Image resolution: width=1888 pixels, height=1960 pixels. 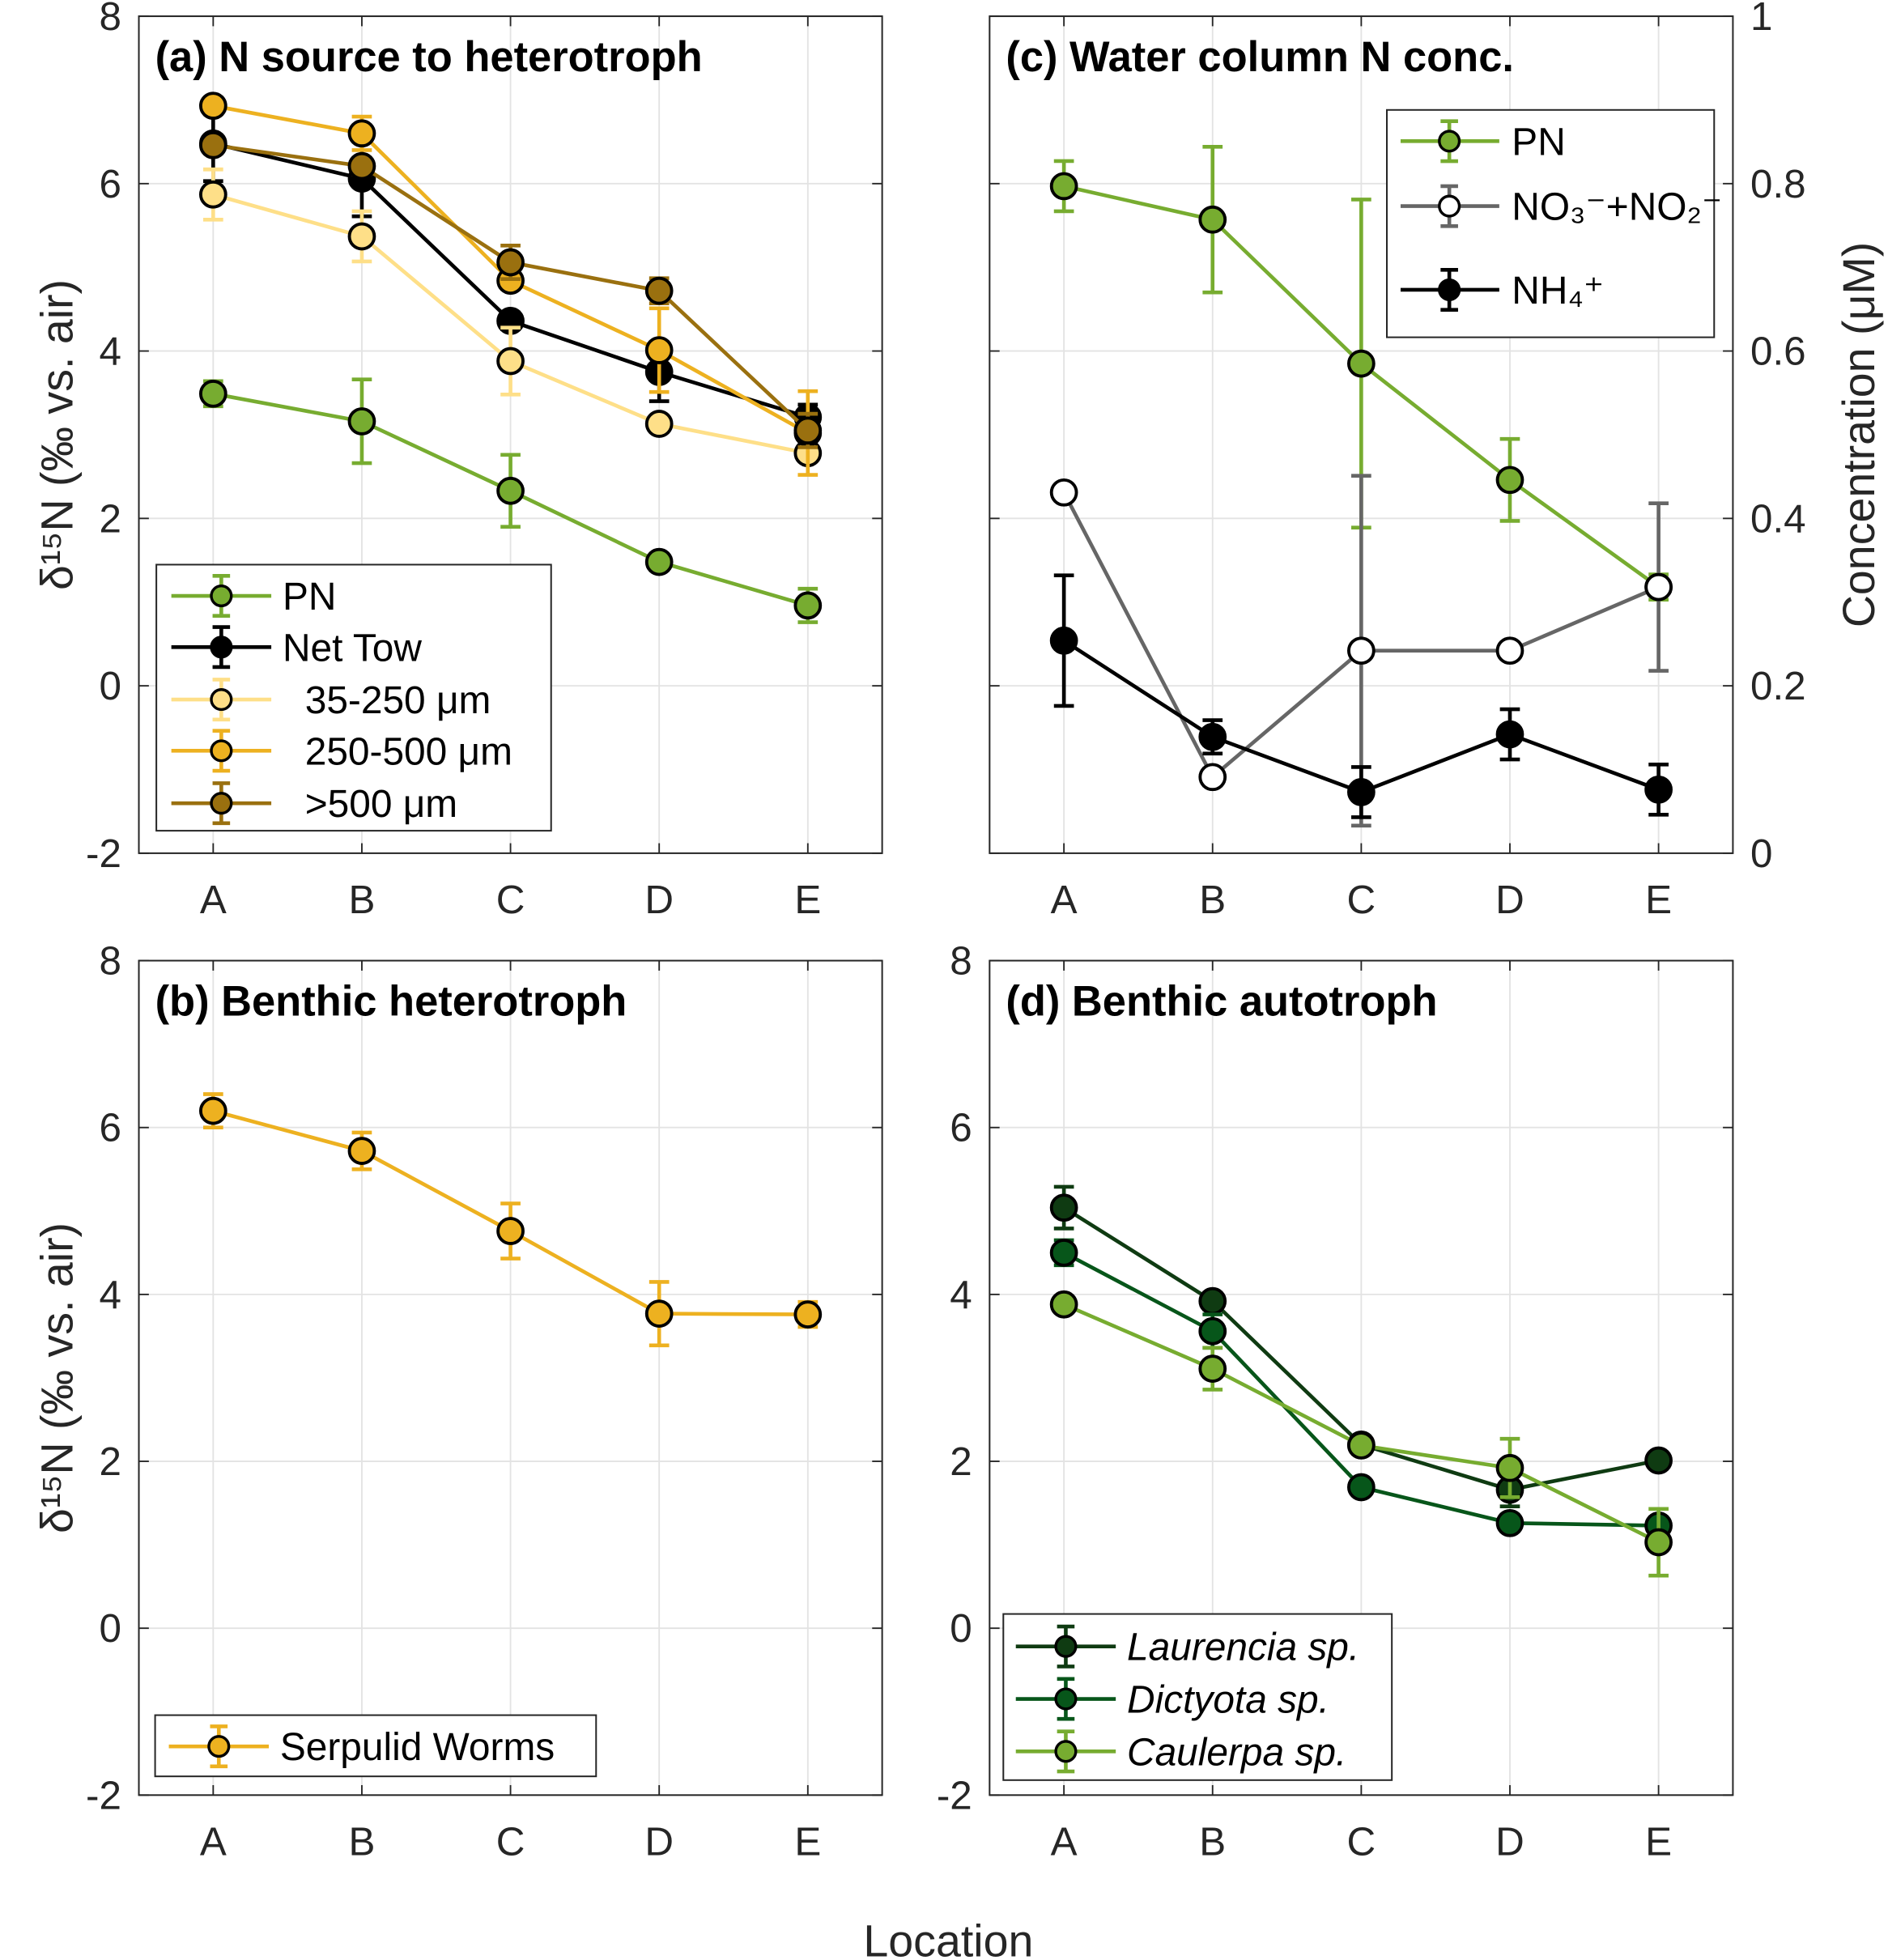 I want to click on panel-title: (b) Benthic heterotroph, so click(x=391, y=1001).